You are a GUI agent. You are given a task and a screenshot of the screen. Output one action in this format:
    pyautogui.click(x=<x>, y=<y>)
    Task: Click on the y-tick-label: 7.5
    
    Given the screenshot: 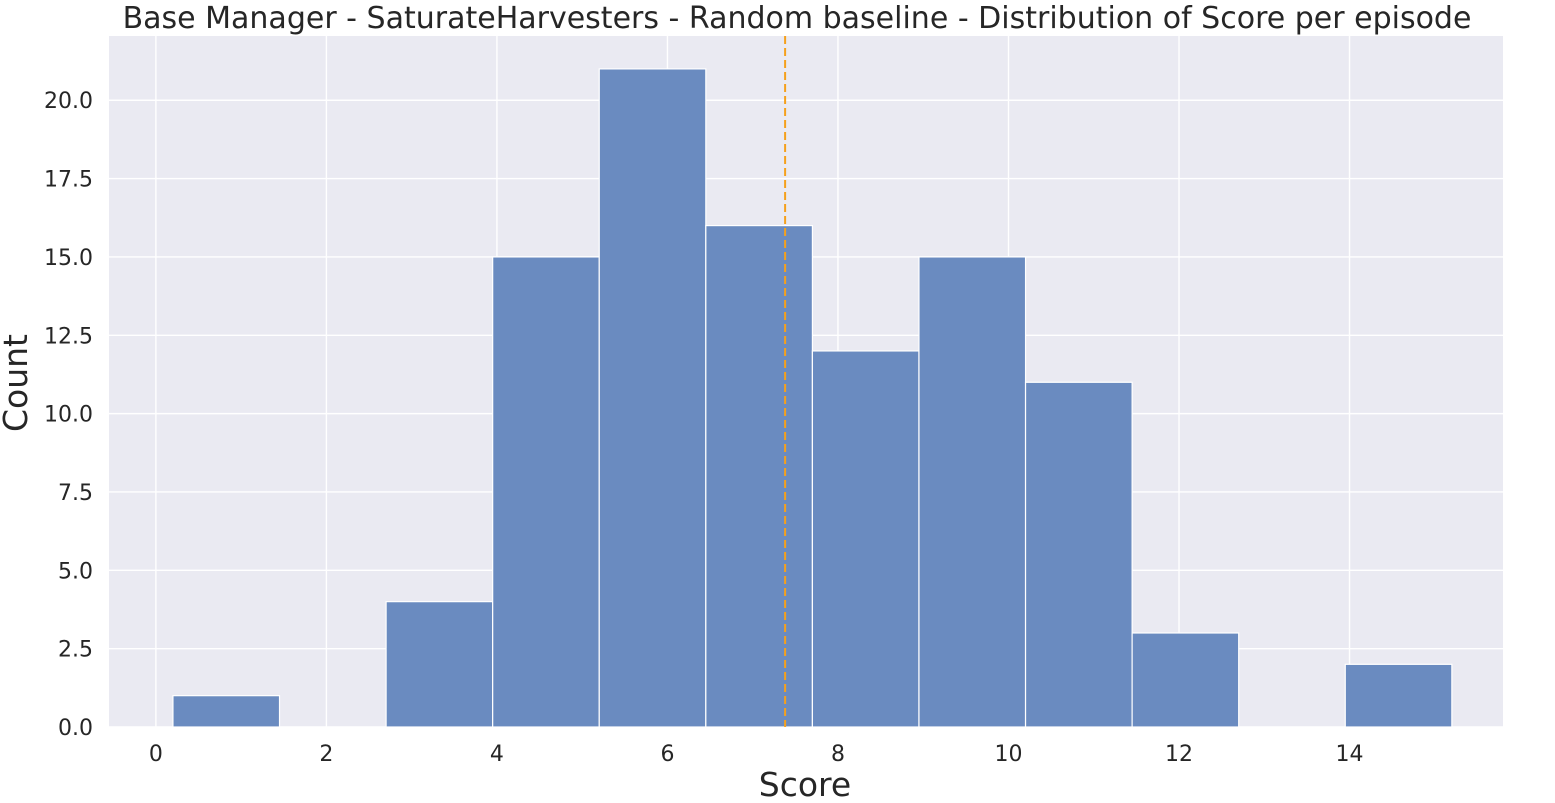 What is the action you would take?
    pyautogui.click(x=75, y=493)
    